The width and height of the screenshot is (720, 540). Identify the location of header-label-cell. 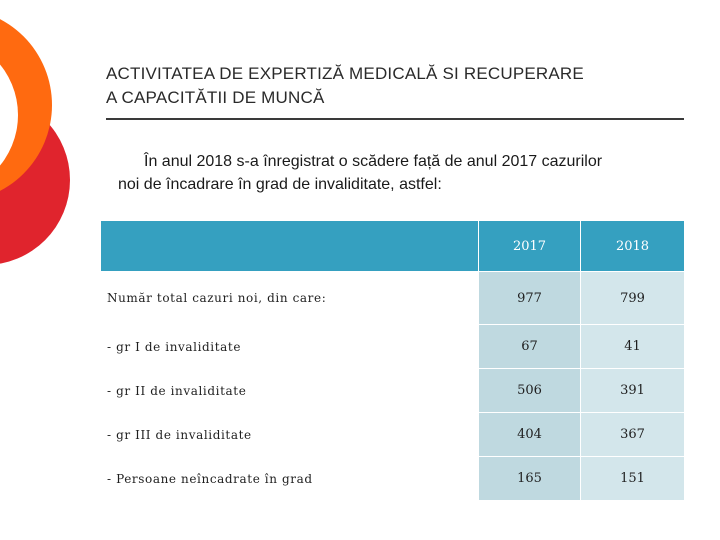
(289, 246).